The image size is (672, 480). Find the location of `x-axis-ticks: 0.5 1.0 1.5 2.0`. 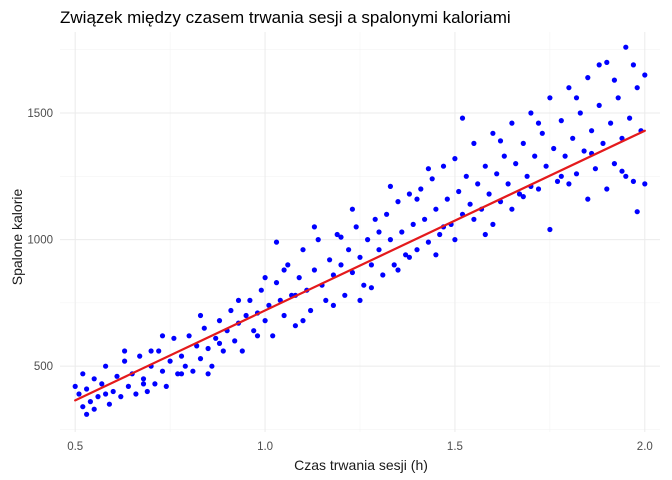

x-axis-ticks: 0.5 1.0 1.5 2.0 is located at coordinates (360, 447).